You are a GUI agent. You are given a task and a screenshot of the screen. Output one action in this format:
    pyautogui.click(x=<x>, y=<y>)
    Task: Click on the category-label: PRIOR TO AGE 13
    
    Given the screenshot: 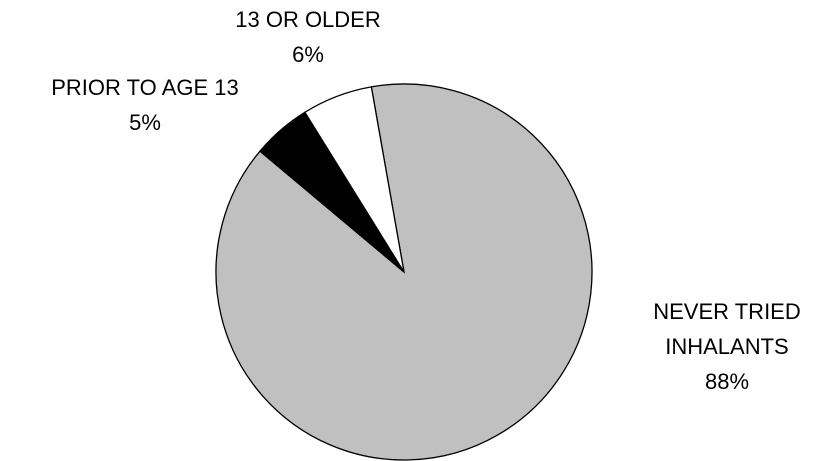 What is the action you would take?
    pyautogui.click(x=145, y=87)
    